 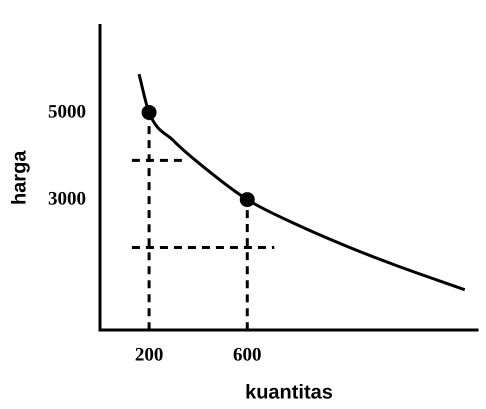 I want to click on y-axis-title: harga, so click(x=19, y=178).